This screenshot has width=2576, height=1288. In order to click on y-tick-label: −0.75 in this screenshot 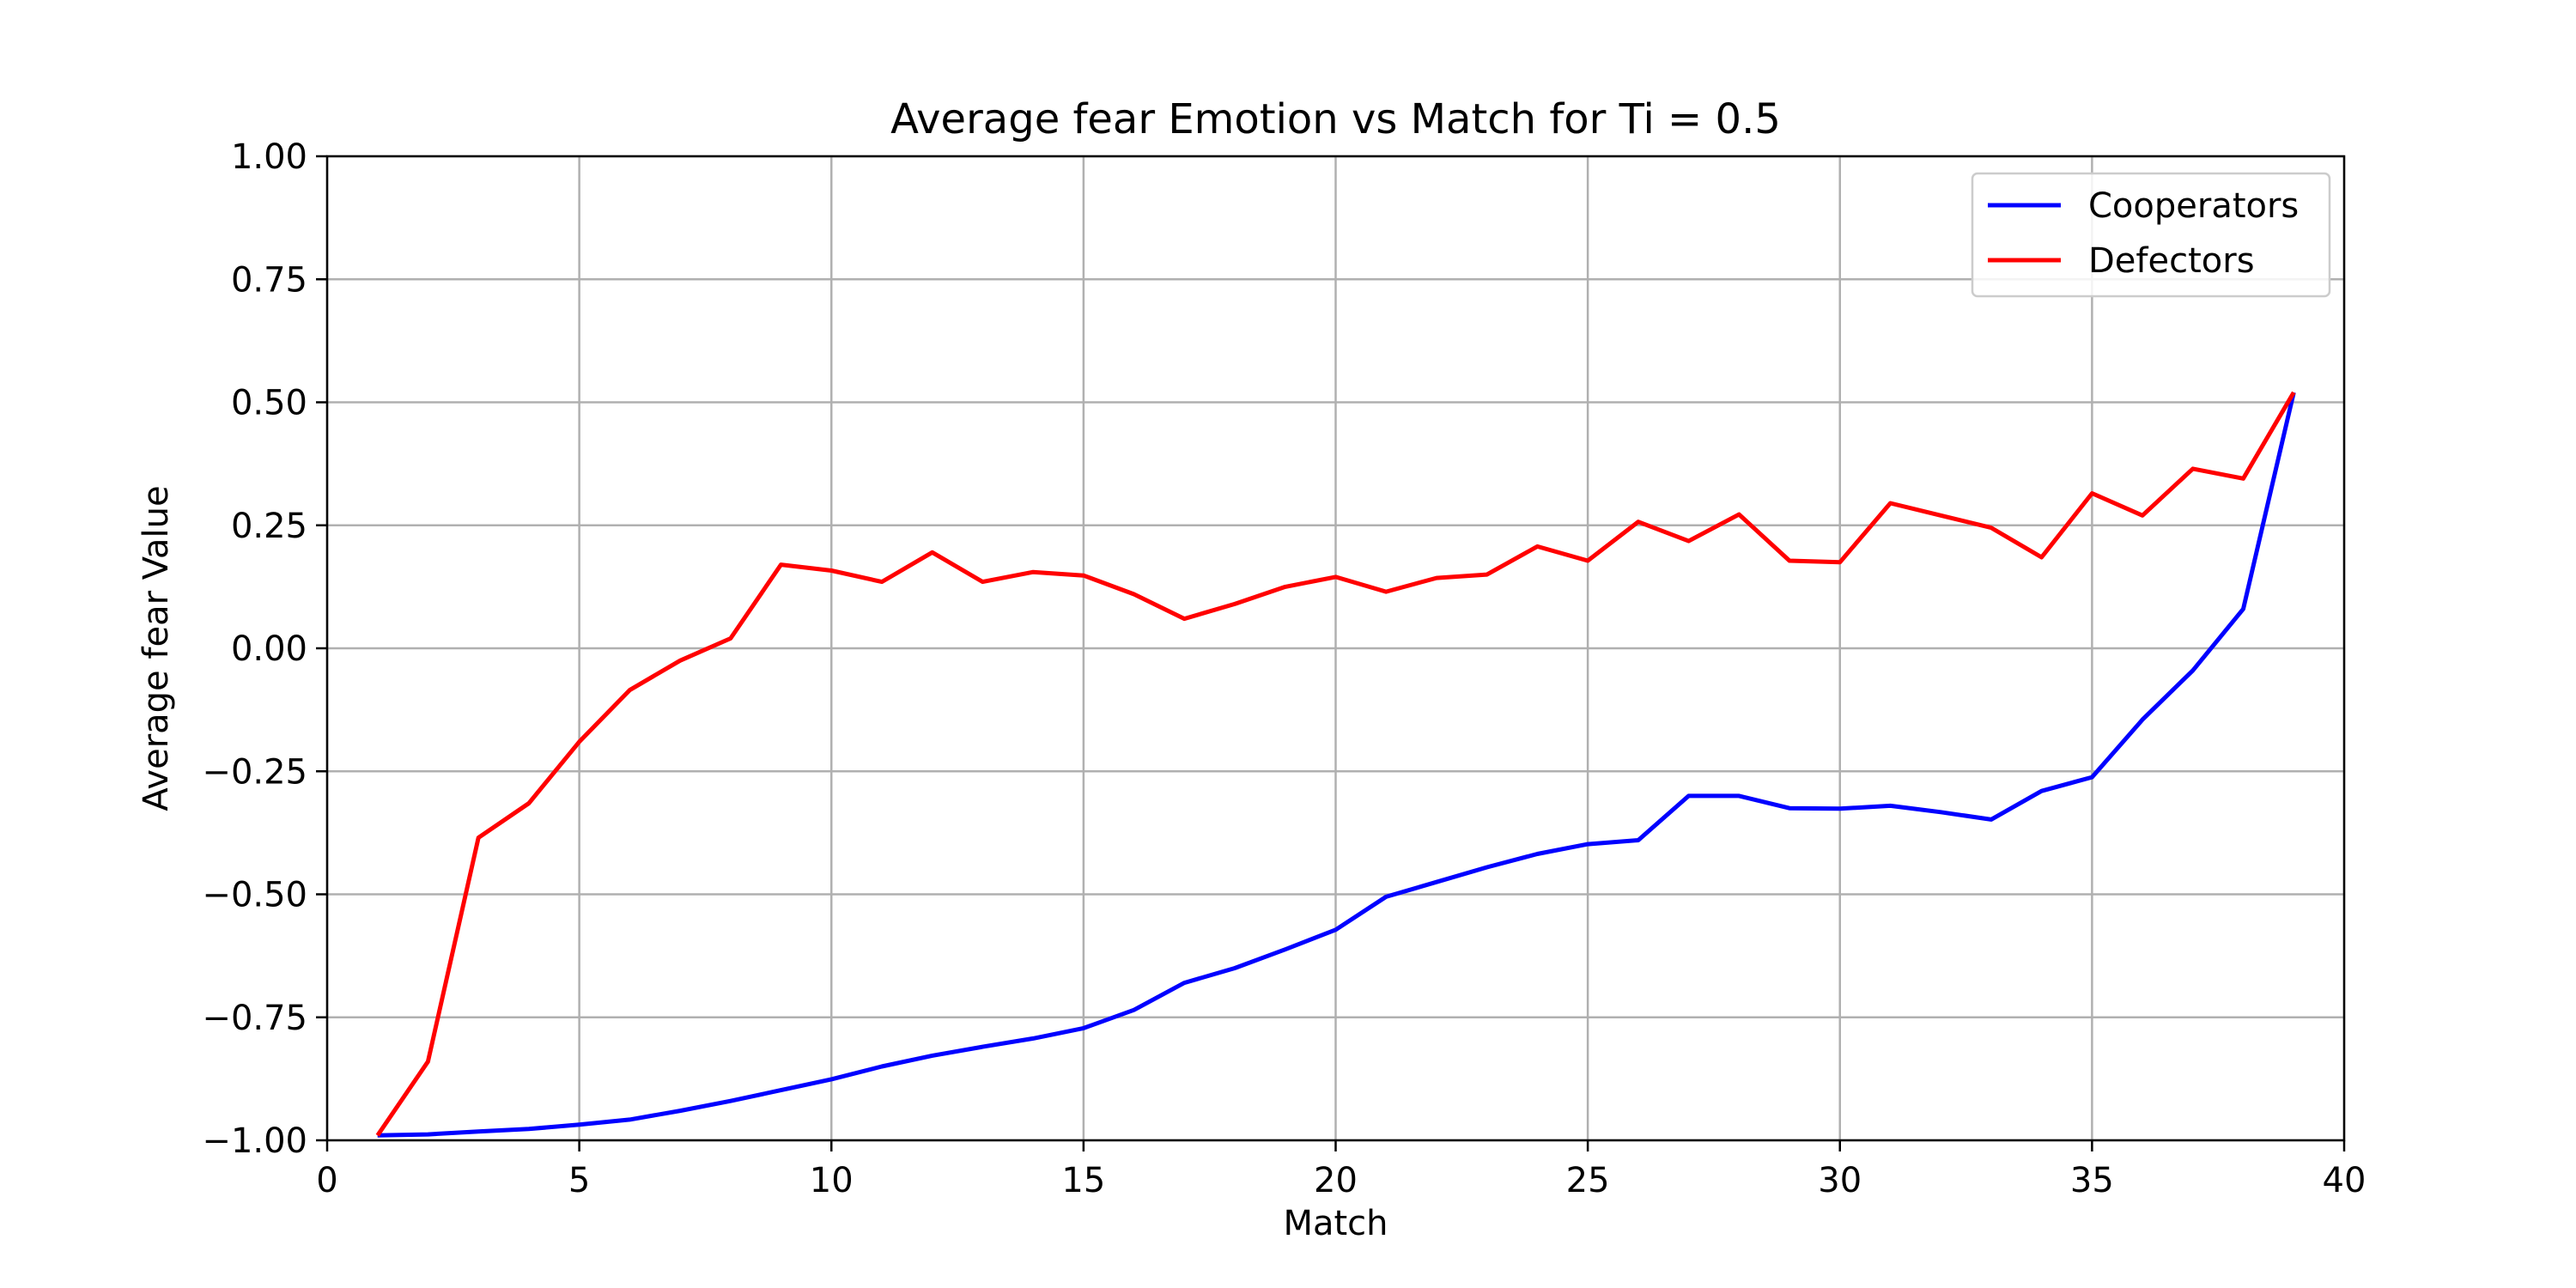, I will do `click(254, 1018)`.